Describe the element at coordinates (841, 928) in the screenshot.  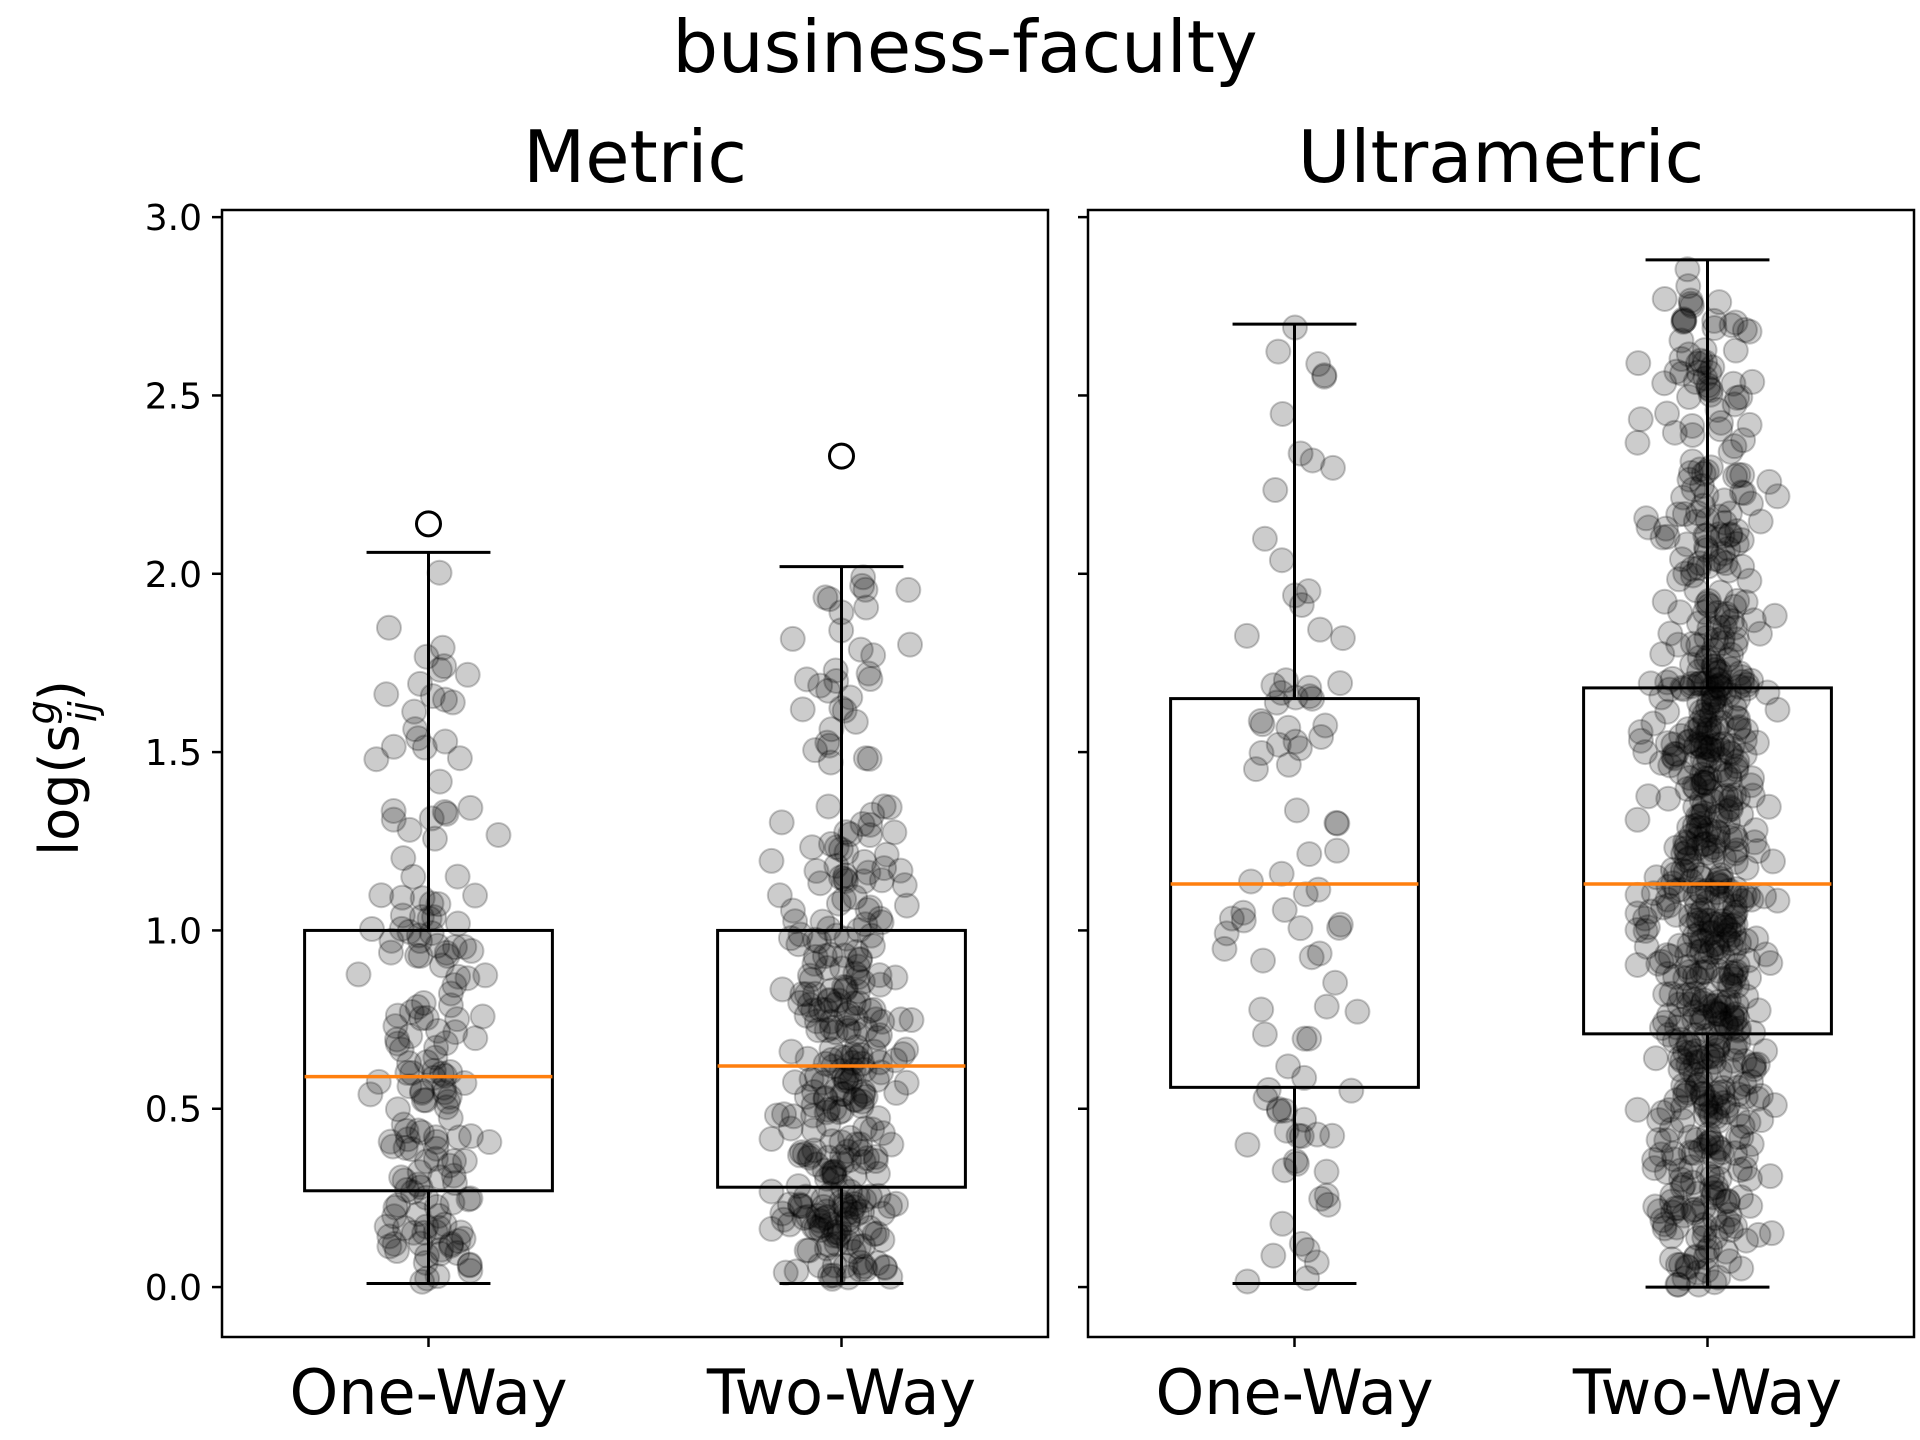
I see `points-group` at that location.